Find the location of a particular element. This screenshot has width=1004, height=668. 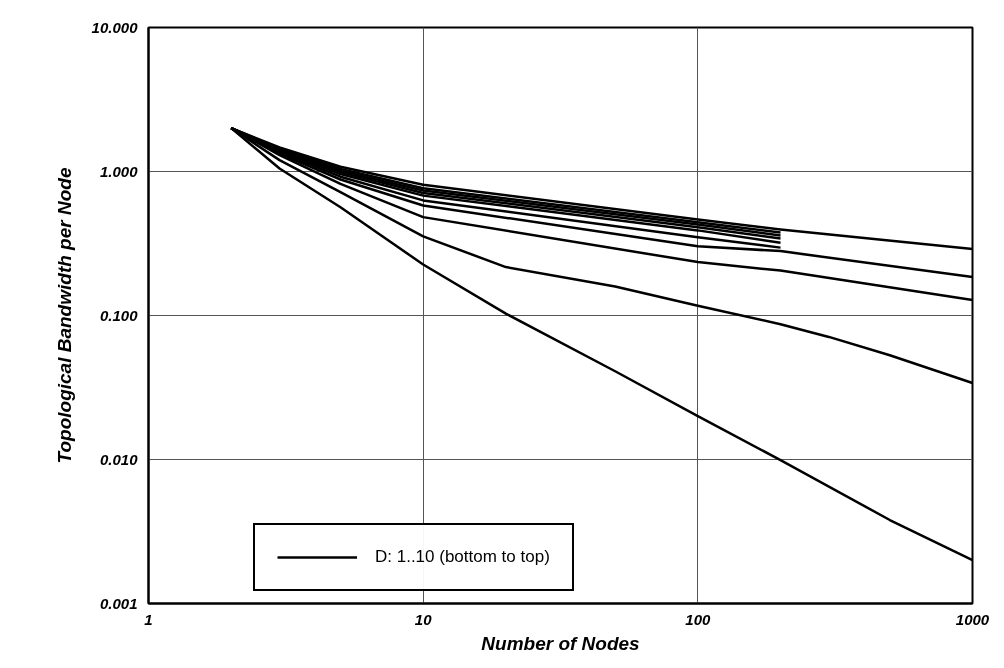

x-axis-title: Number of Nodes is located at coordinates (560, 643).